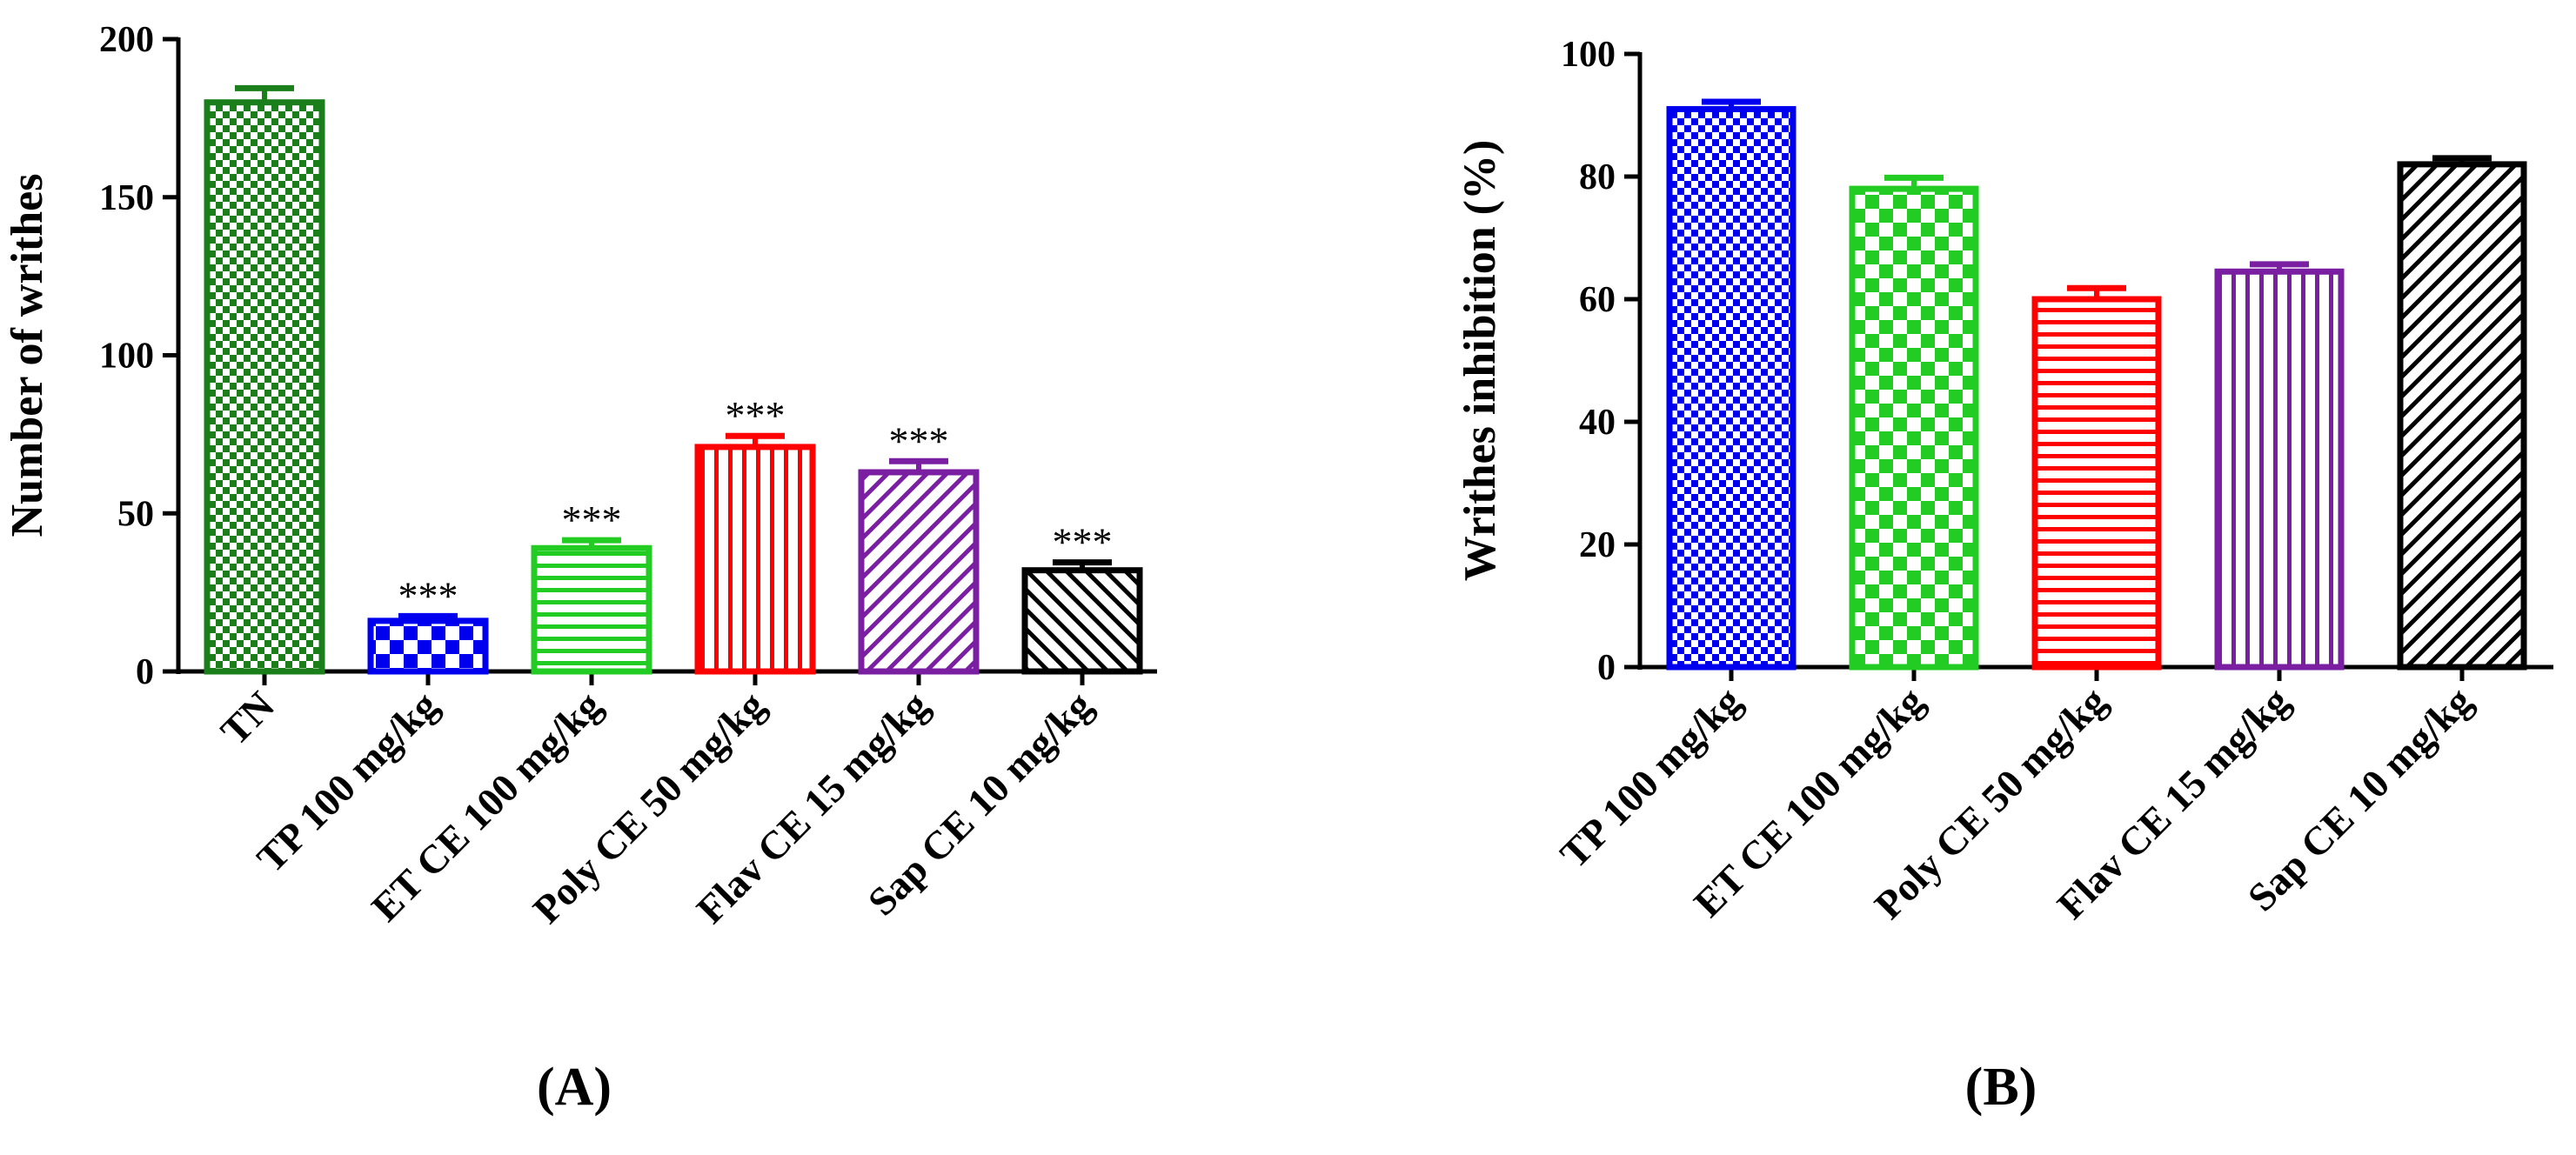  I want to click on y-axis-label: Number of writhes, so click(27, 356).